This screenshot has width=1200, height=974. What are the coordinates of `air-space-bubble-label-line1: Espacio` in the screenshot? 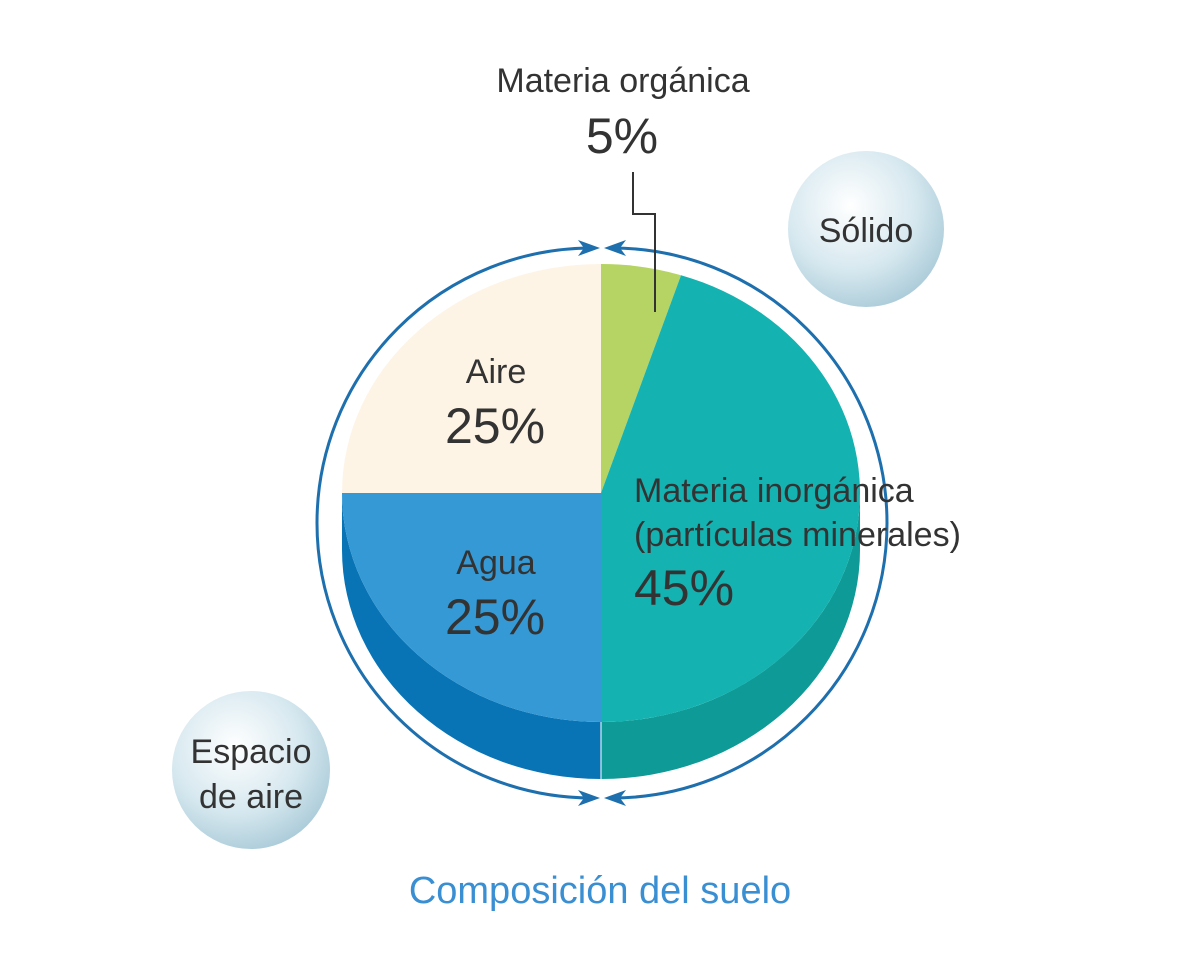 It's located at (251, 752).